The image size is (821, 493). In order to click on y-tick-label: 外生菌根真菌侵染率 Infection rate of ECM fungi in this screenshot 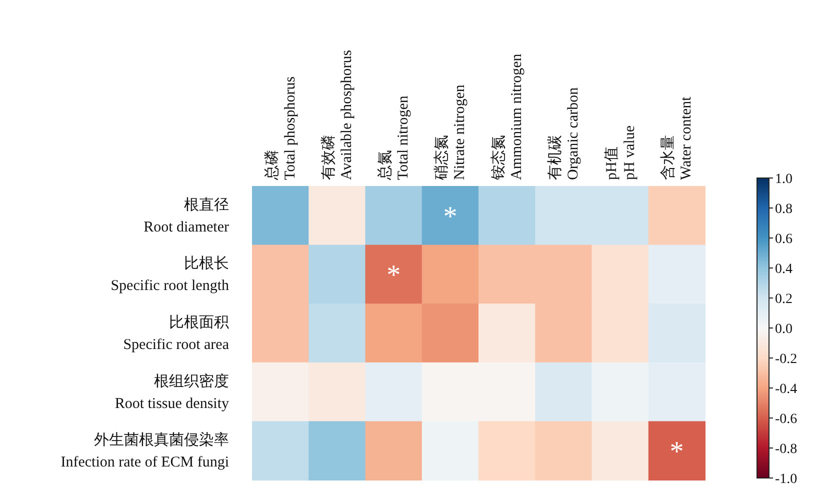, I will do `click(144, 451)`.